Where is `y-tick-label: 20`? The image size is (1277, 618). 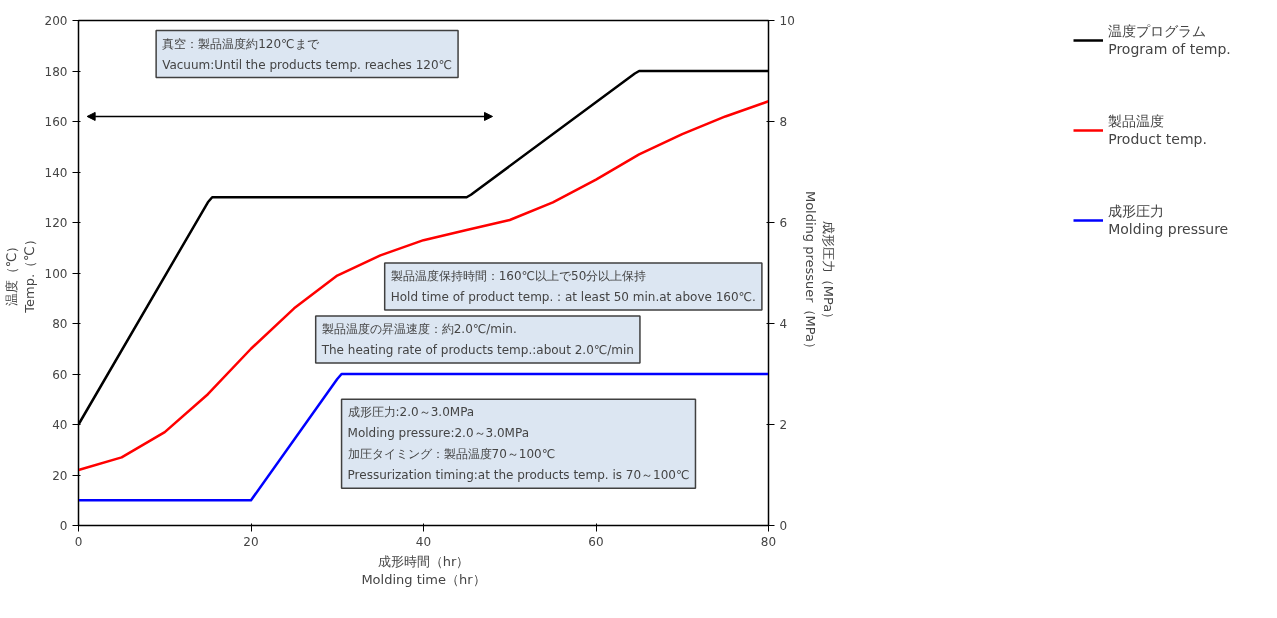
y-tick-label: 20 is located at coordinates (60, 475).